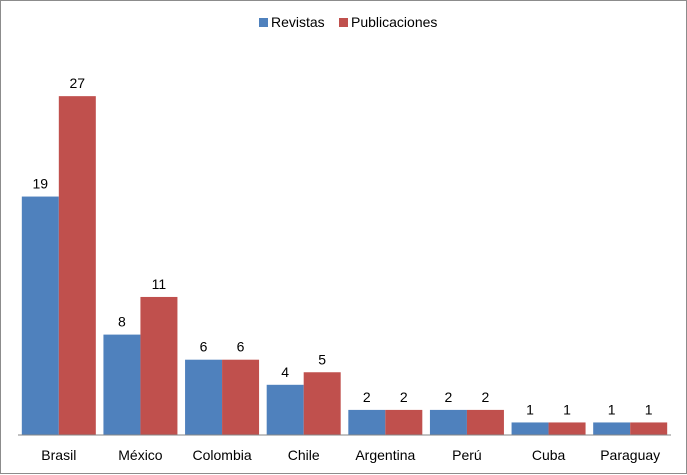  Describe the element at coordinates (367, 422) in the screenshot. I see `bar-revistas-argentina` at that location.